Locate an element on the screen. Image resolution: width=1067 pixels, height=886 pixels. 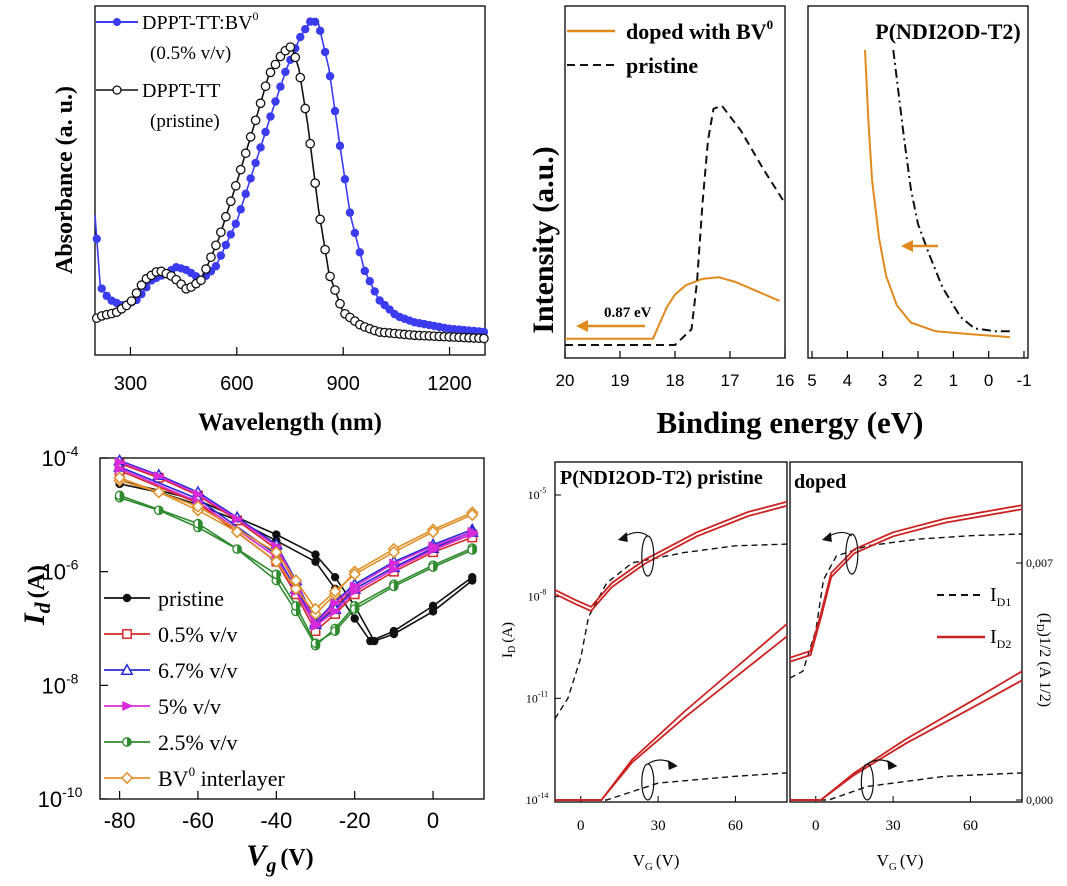
plot-frame-transfer is located at coordinates (292, 628).